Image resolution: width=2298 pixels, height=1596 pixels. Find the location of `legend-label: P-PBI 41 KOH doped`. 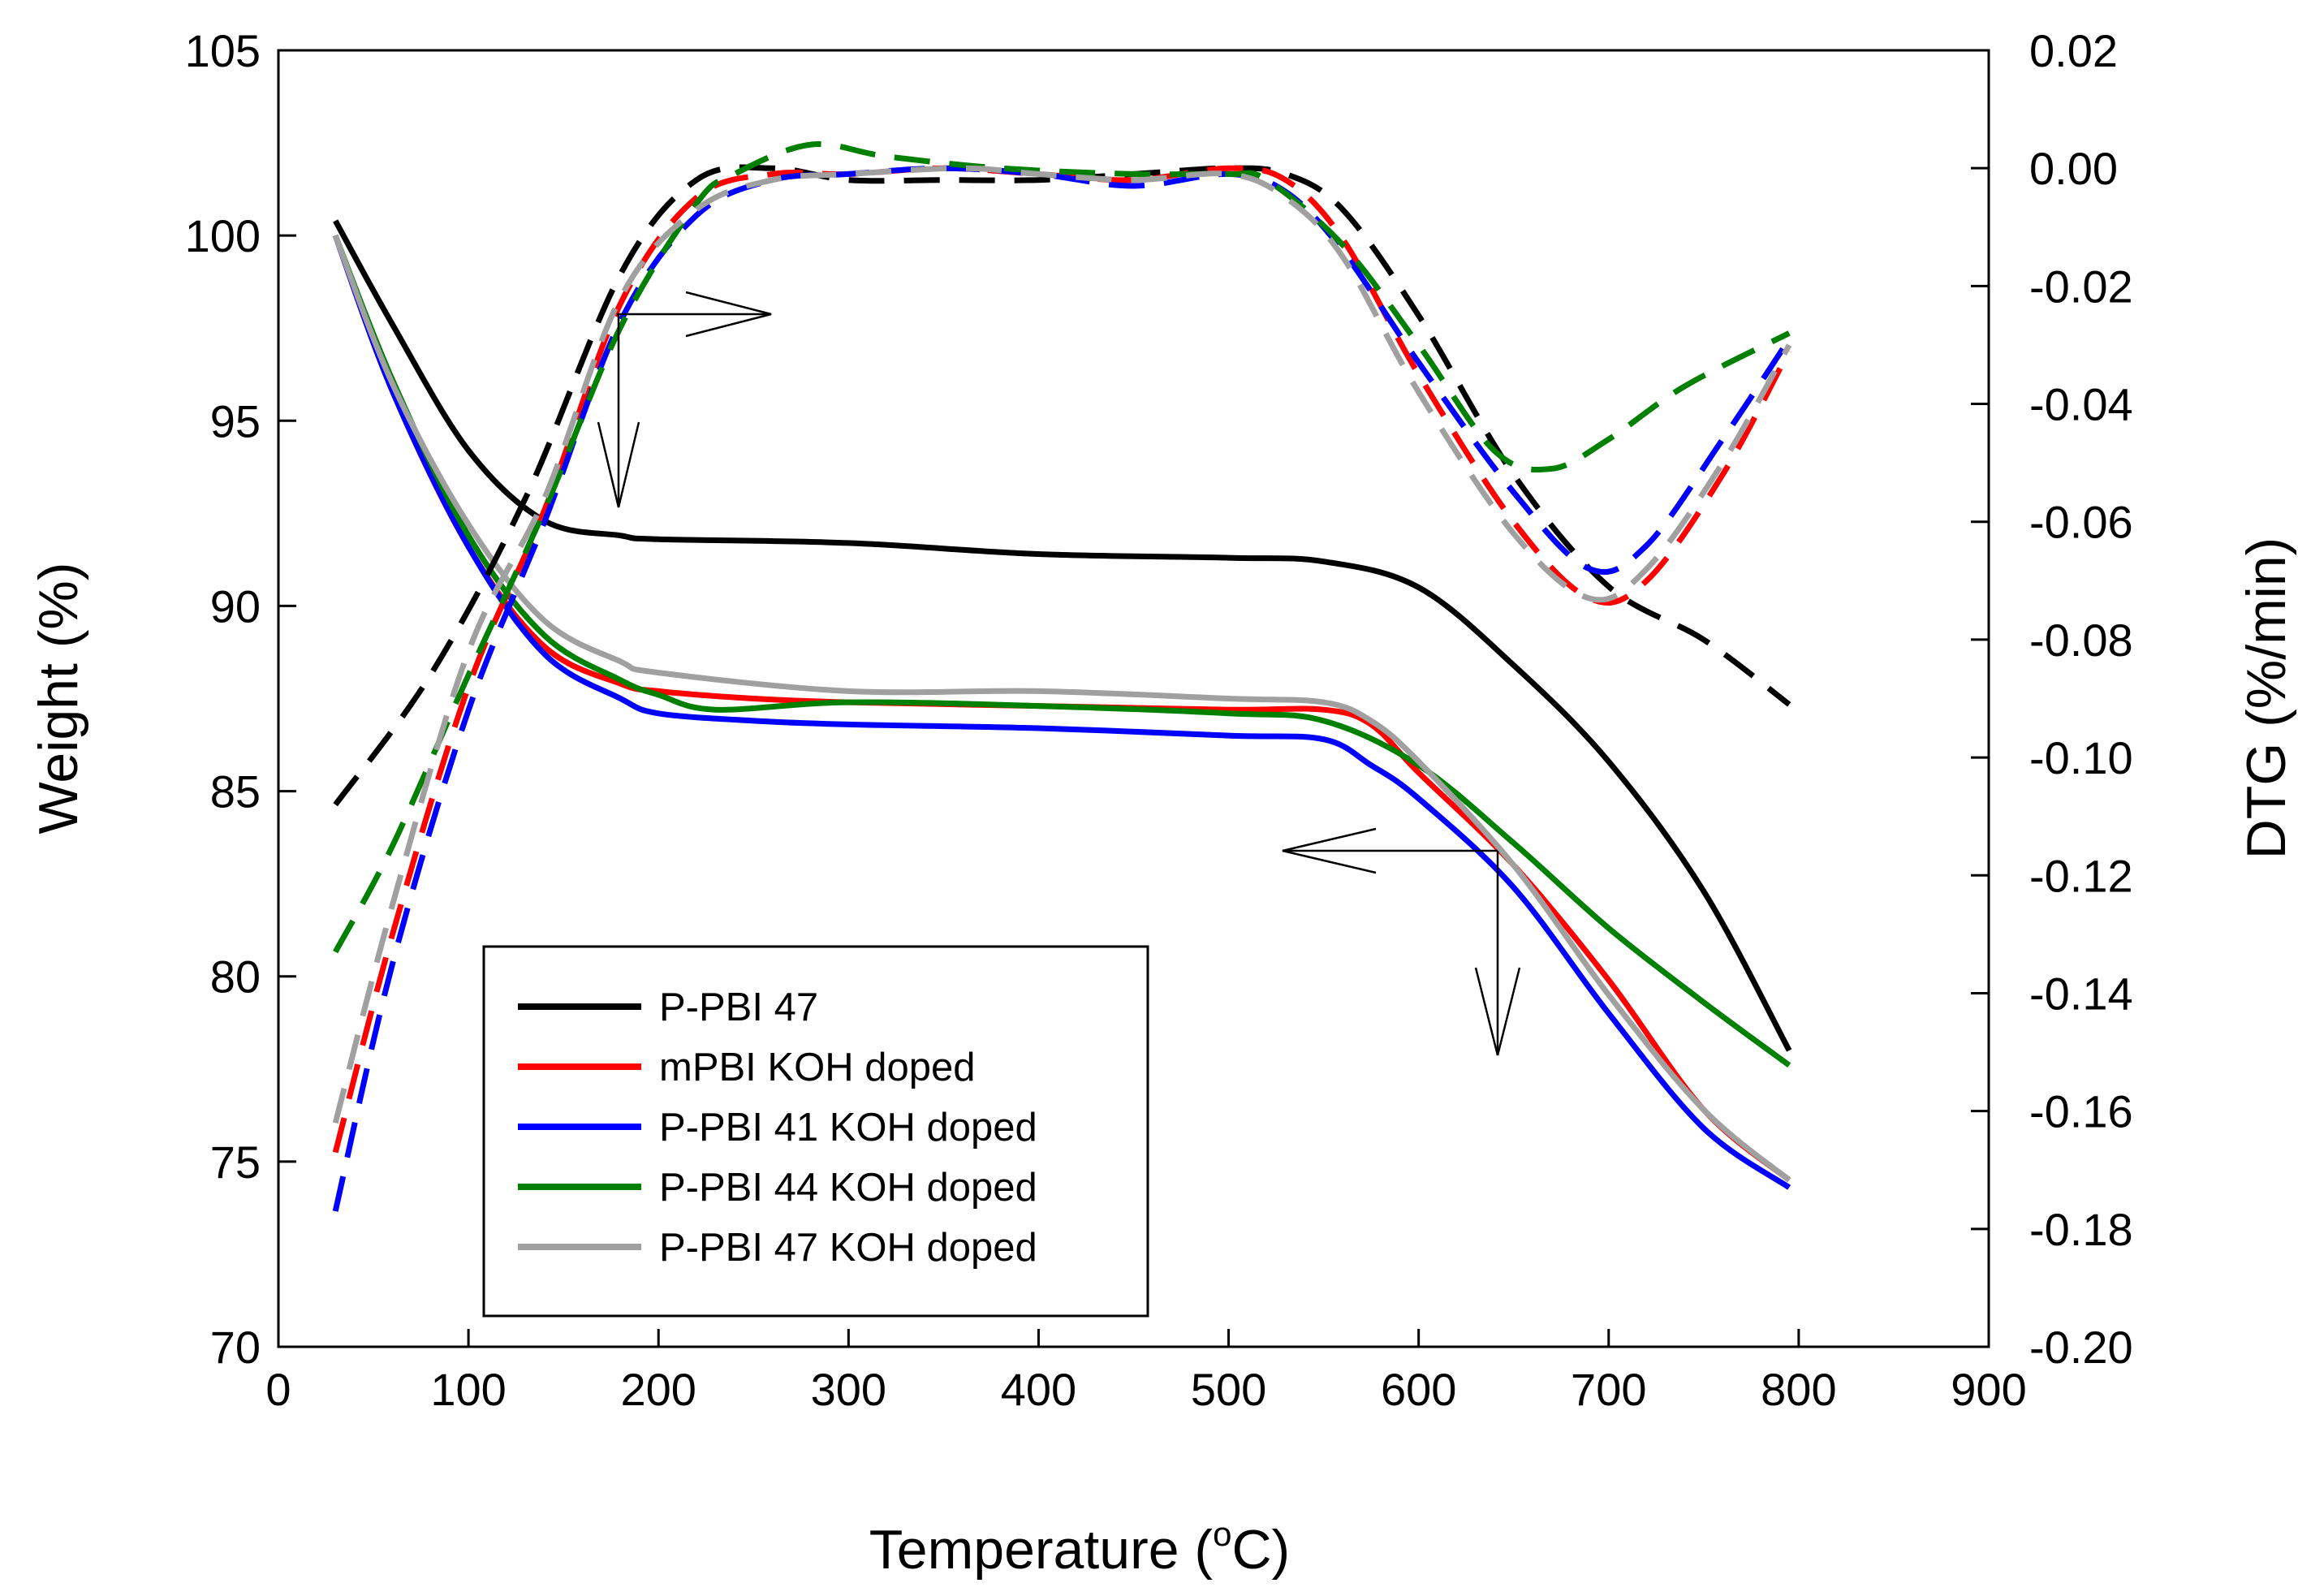

legend-label: P-PBI 41 KOH doped is located at coordinates (848, 1128).